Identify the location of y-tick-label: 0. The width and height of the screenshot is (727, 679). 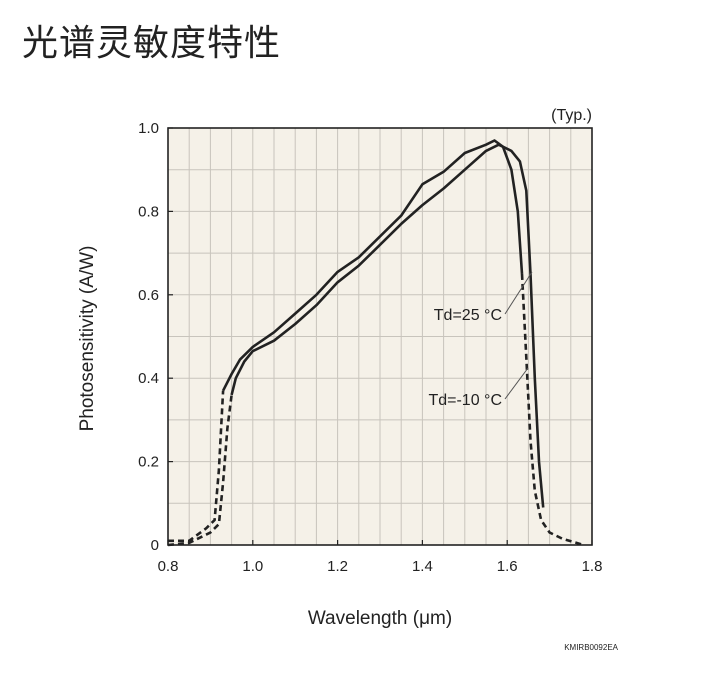
(155, 545).